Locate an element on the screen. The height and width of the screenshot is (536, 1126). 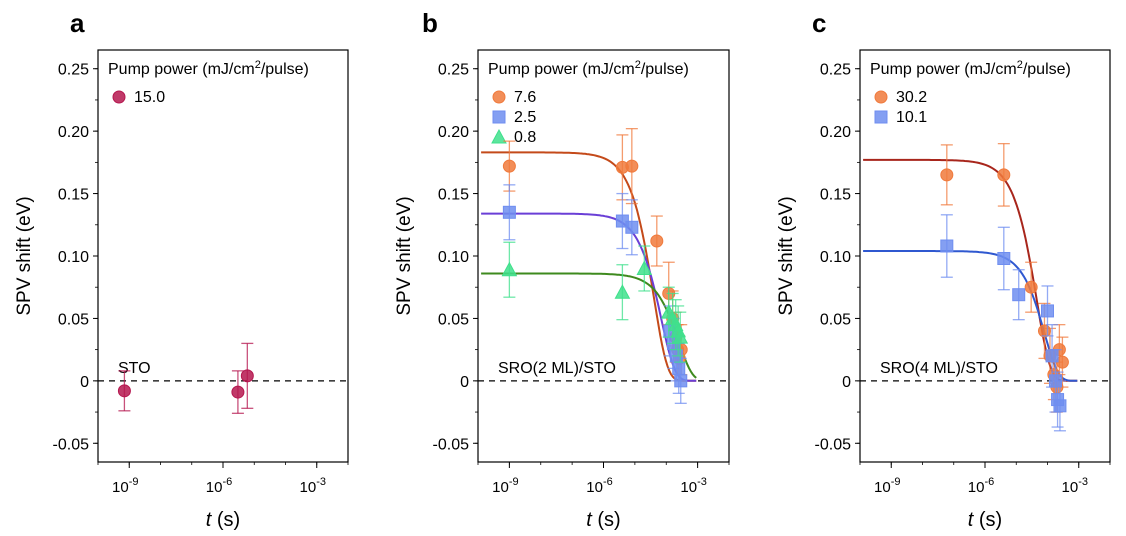
sample-annotation: STO is located at coordinates (134, 368).